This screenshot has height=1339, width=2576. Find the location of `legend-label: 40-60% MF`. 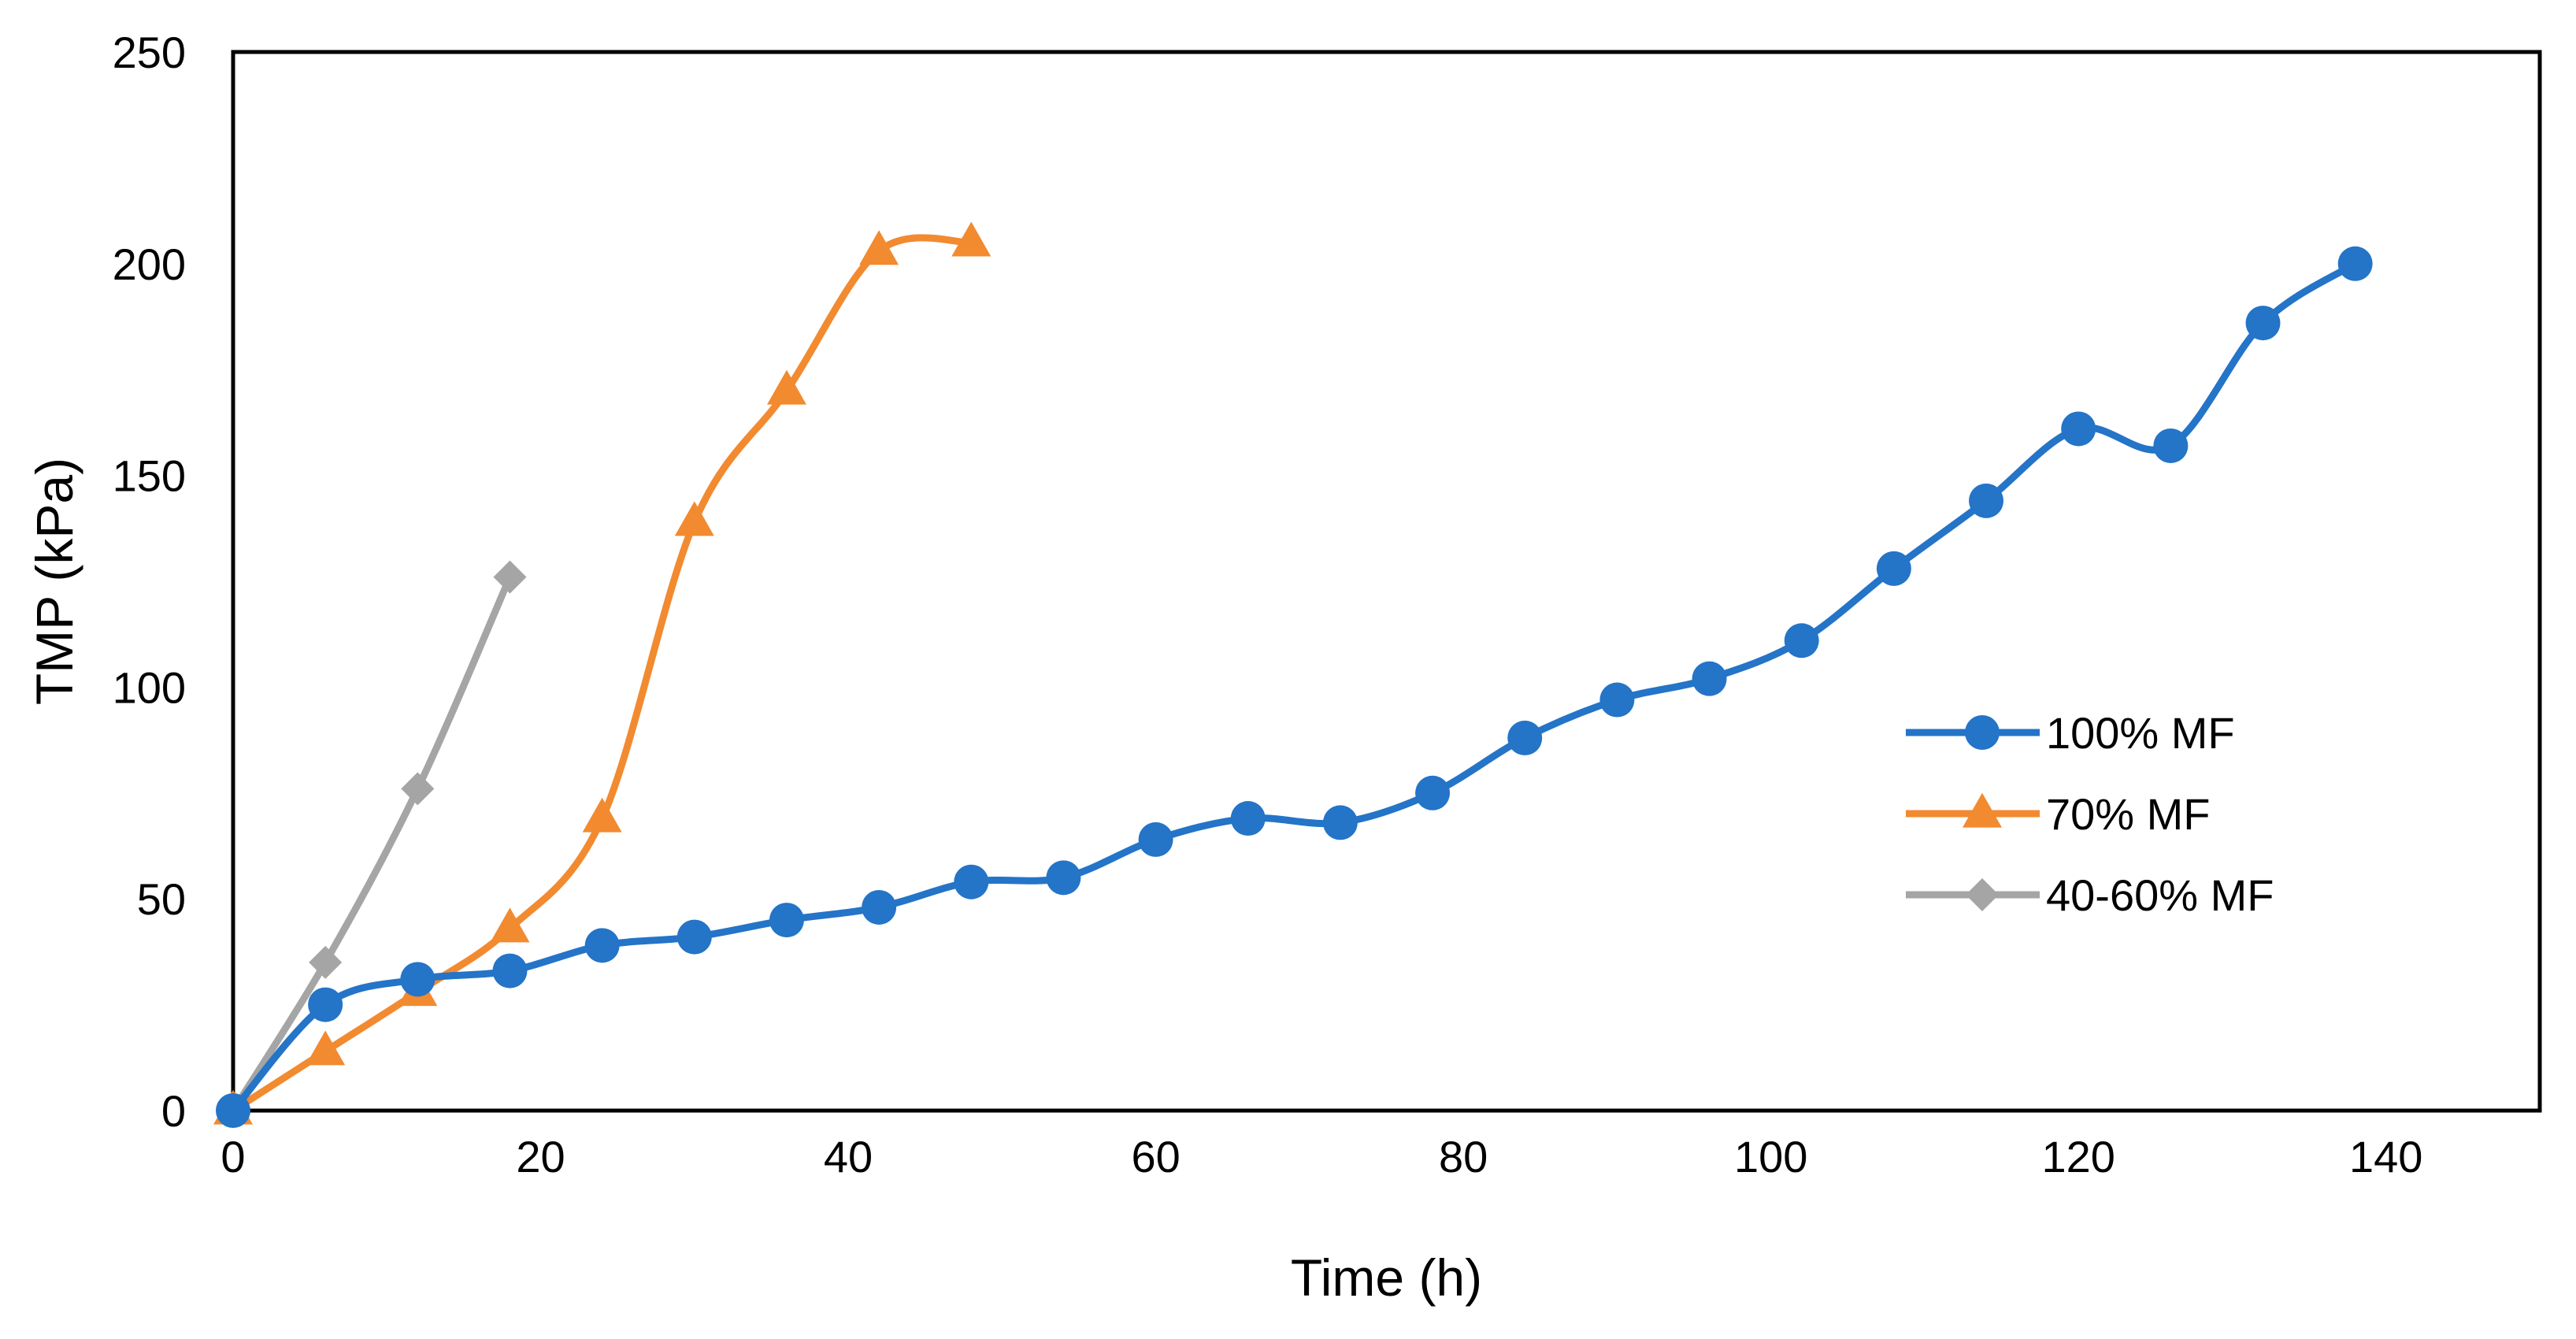

legend-label: 40-60% MF is located at coordinates (2160, 895).